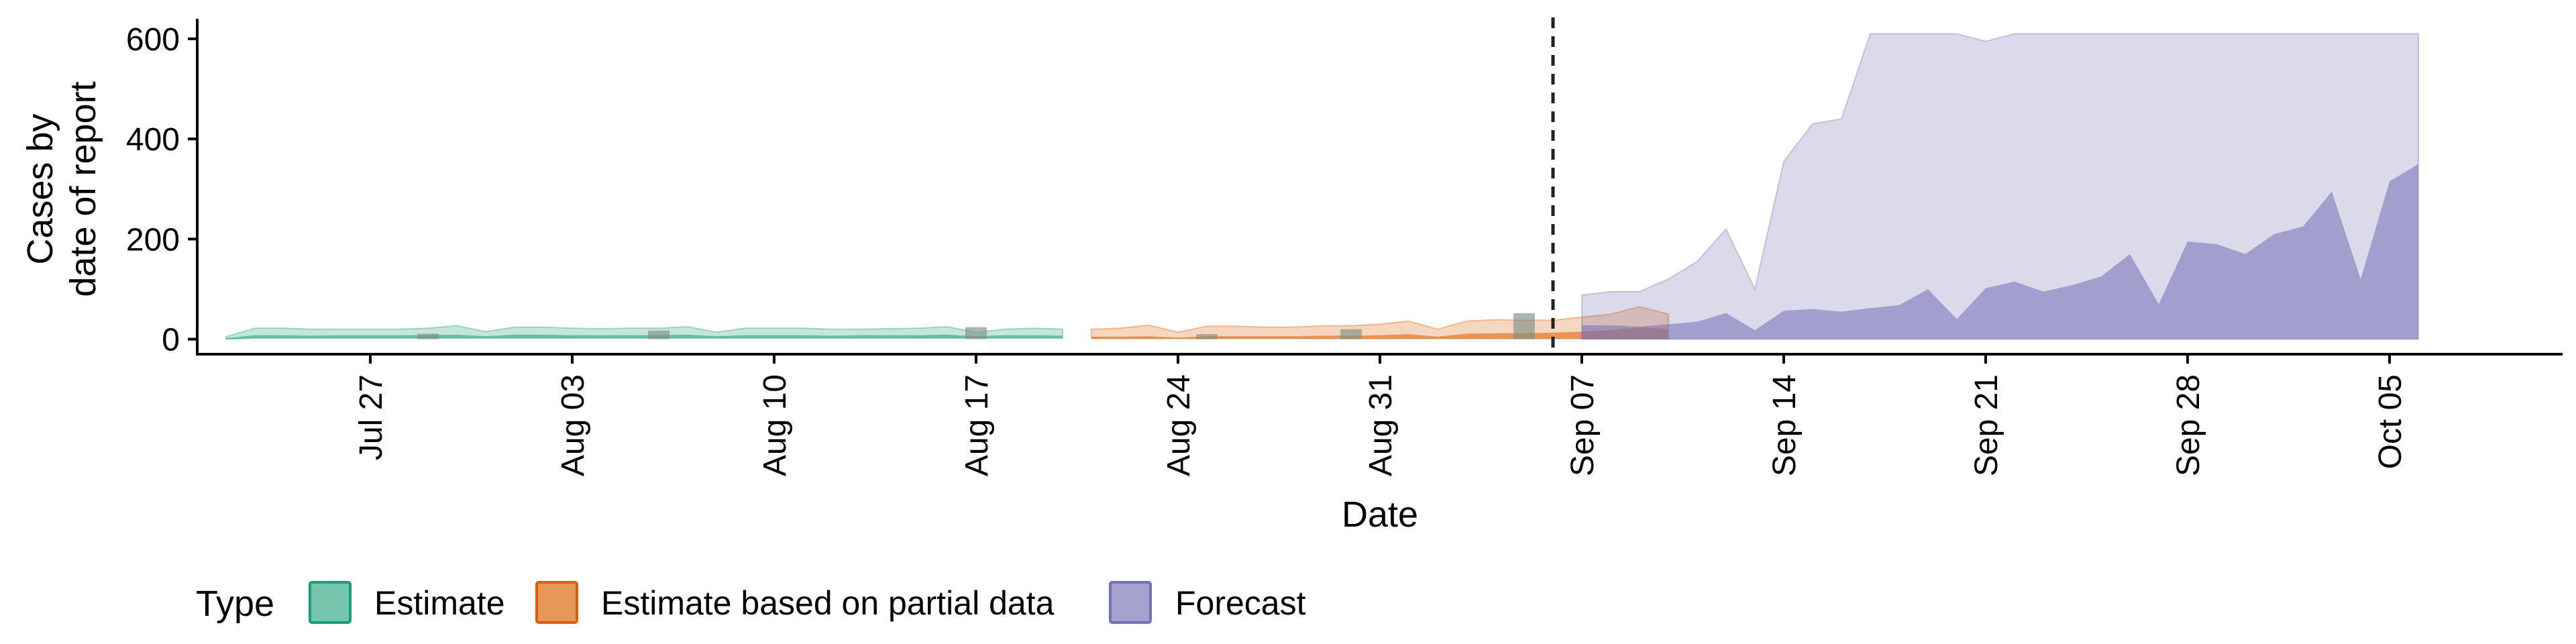  What do you see at coordinates (235, 604) in the screenshot?
I see `legend-title: Type` at bounding box center [235, 604].